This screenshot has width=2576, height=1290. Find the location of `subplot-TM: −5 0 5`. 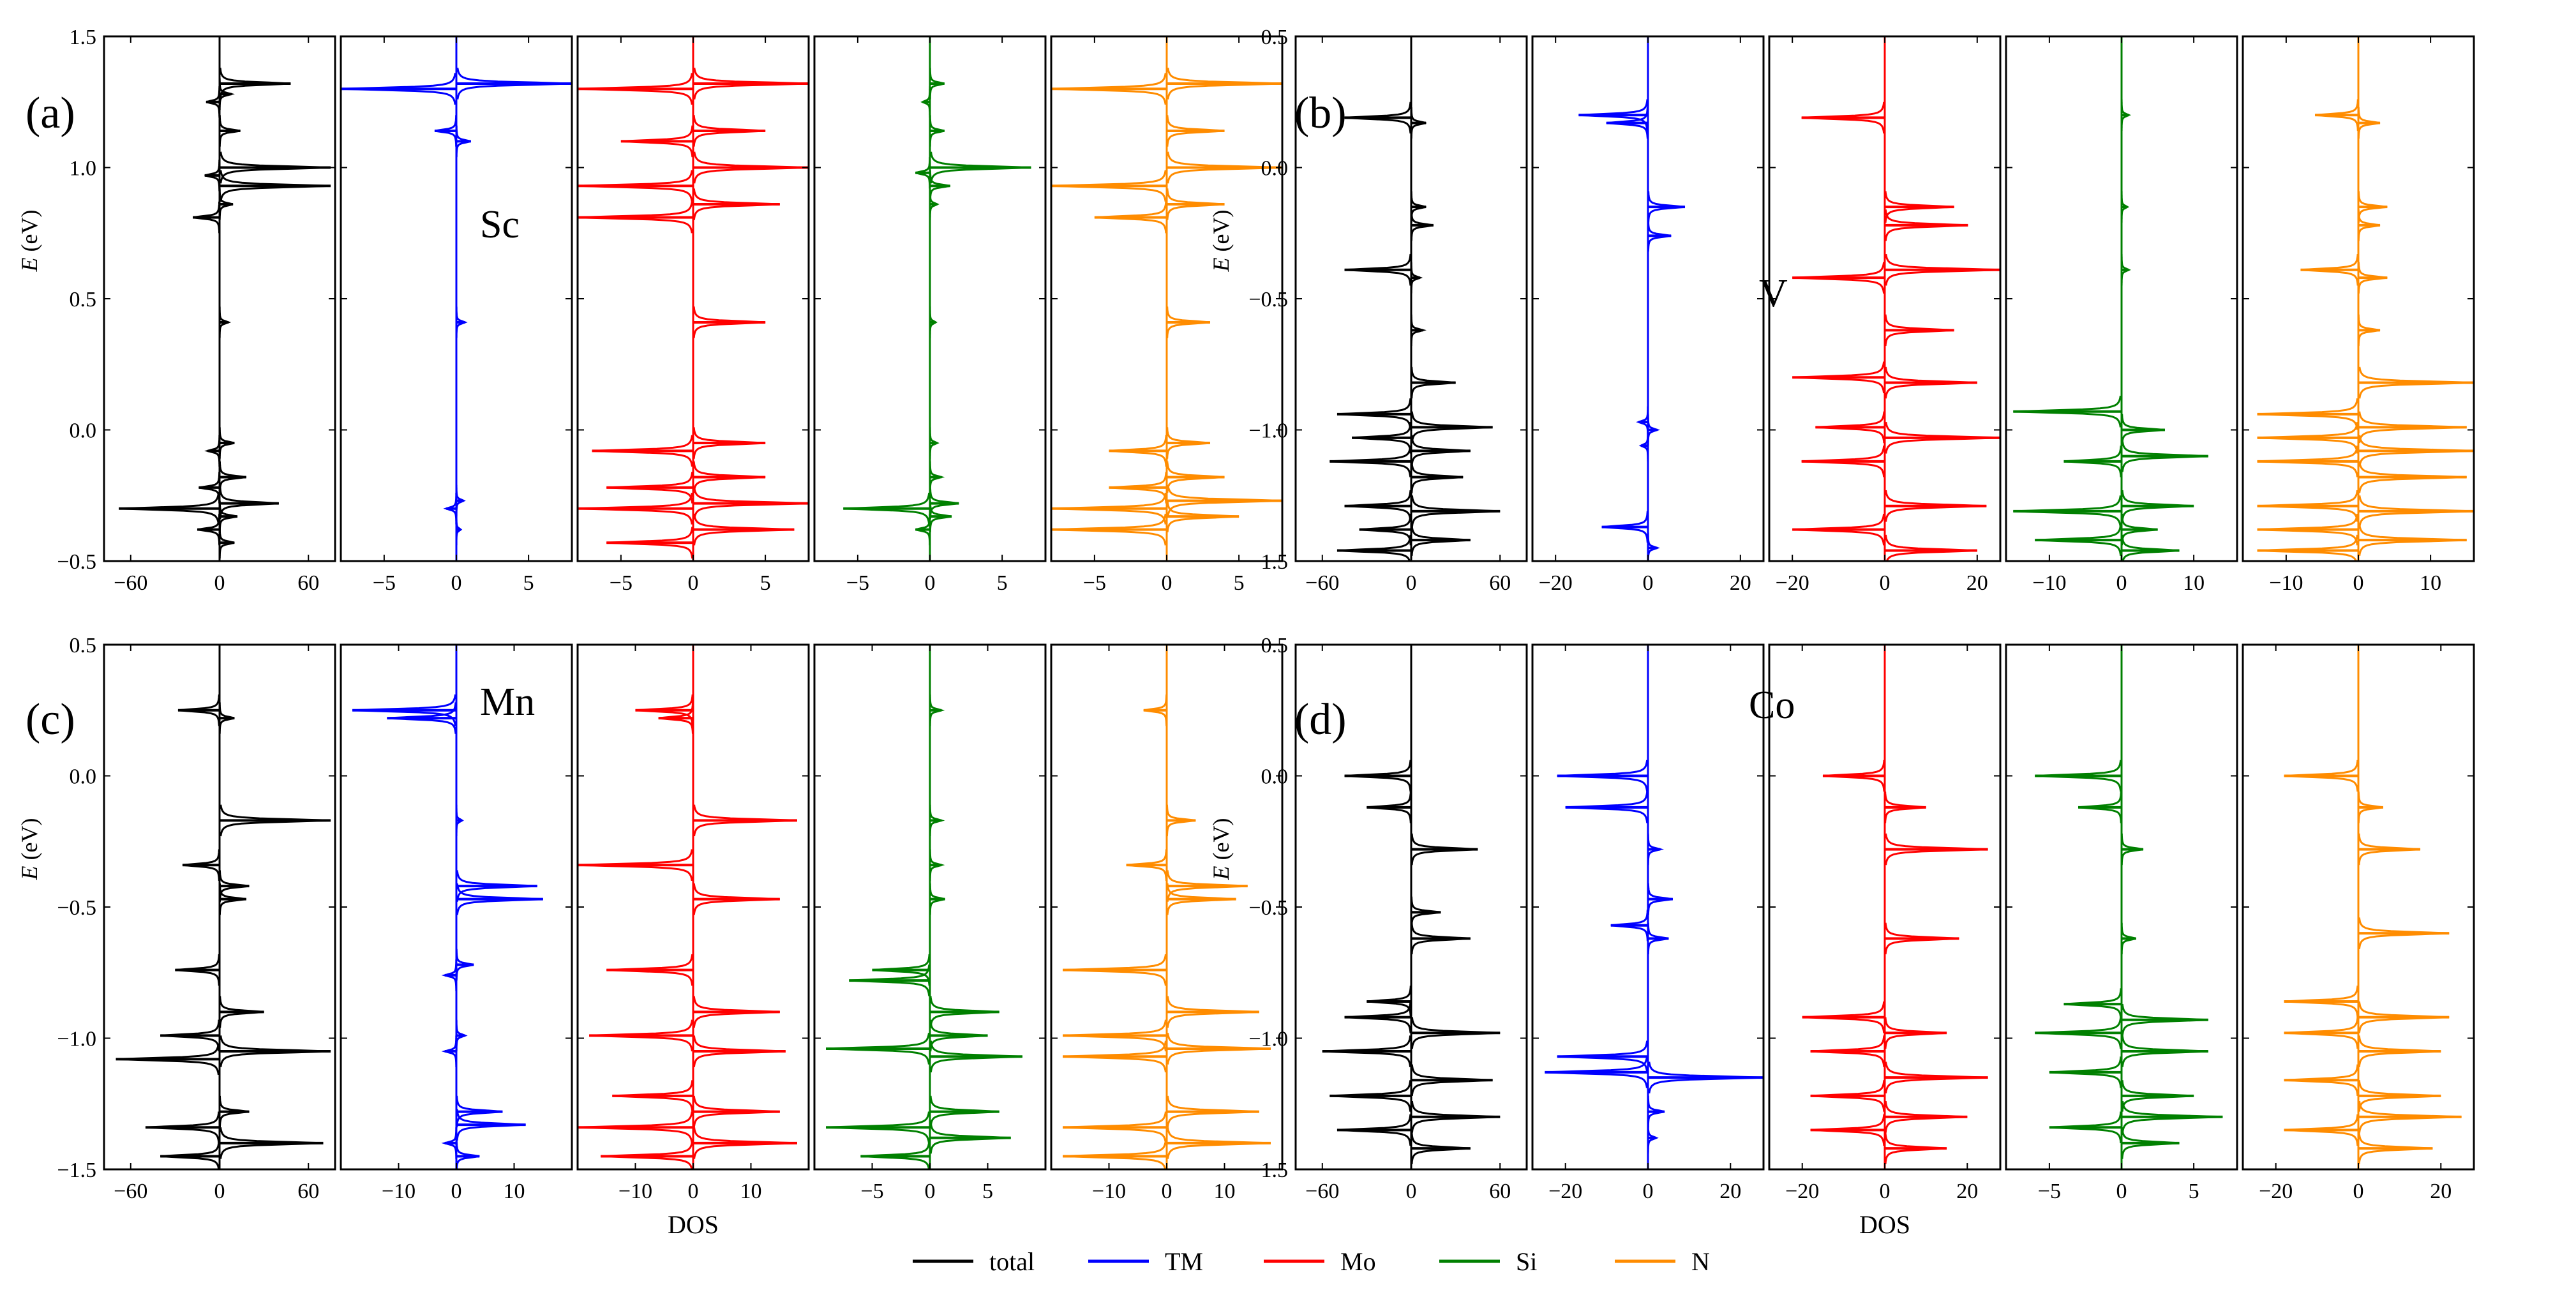

subplot-TM: −5 0 5 is located at coordinates (456, 315).